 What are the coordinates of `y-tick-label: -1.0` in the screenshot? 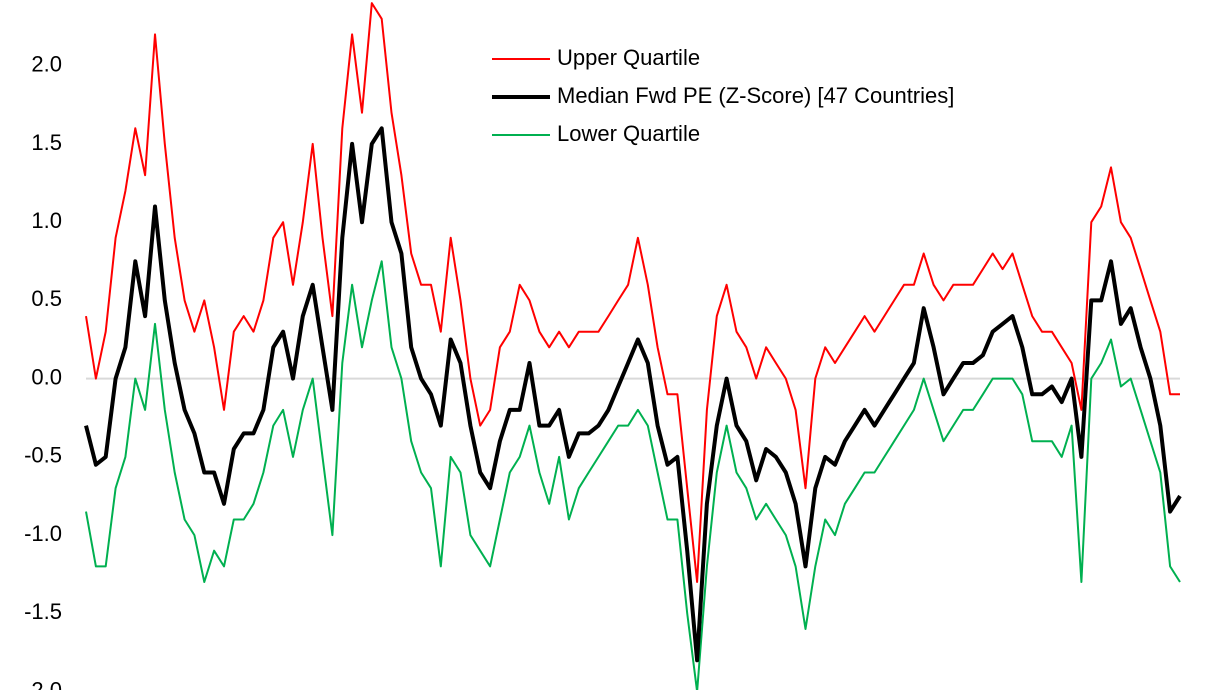 It's located at (43, 533).